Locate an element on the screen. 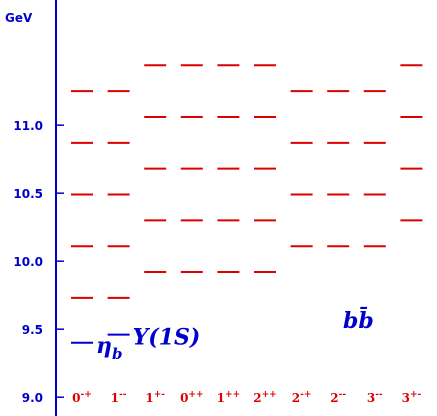 Image resolution: width=437 pixels, height=416 pixels. y-tick-label-3: 10.5 is located at coordinates (28, 194).